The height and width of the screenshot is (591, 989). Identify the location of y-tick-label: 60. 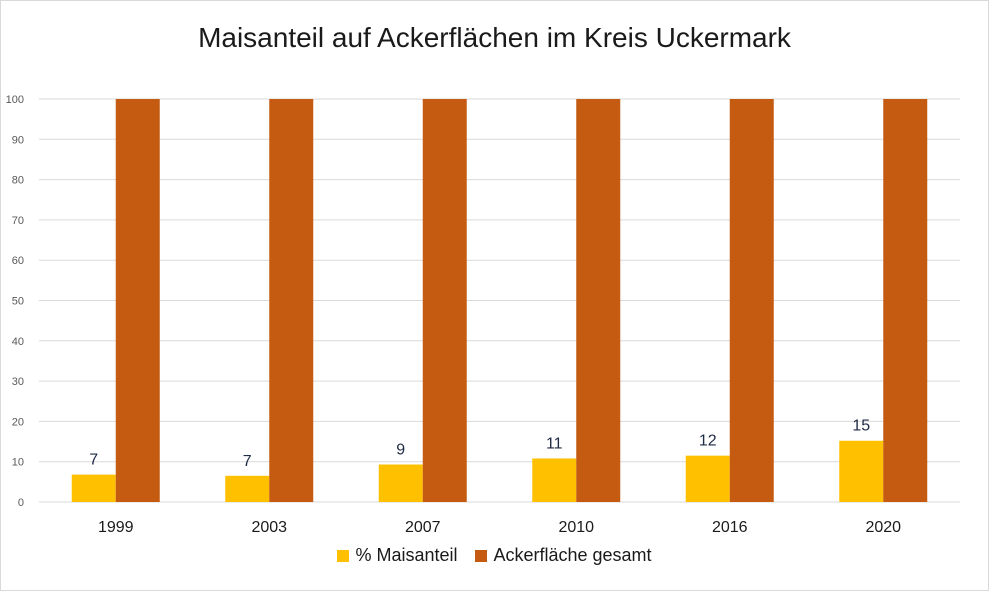
(18, 261).